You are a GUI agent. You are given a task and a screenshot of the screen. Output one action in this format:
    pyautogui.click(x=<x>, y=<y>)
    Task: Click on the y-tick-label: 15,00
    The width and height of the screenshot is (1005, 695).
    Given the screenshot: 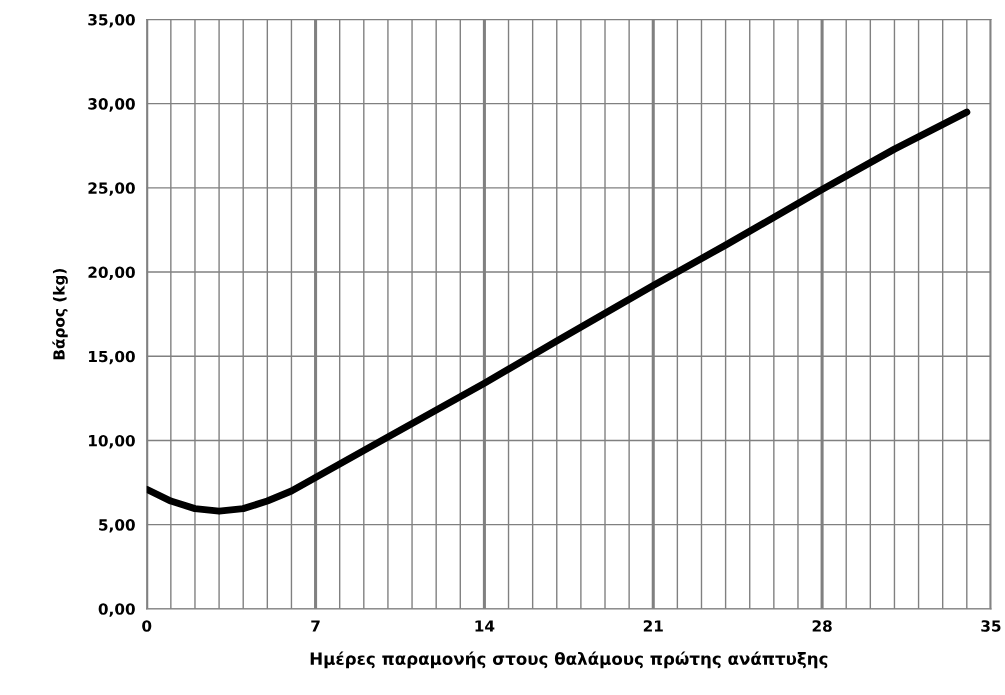 What is the action you would take?
    pyautogui.click(x=112, y=357)
    